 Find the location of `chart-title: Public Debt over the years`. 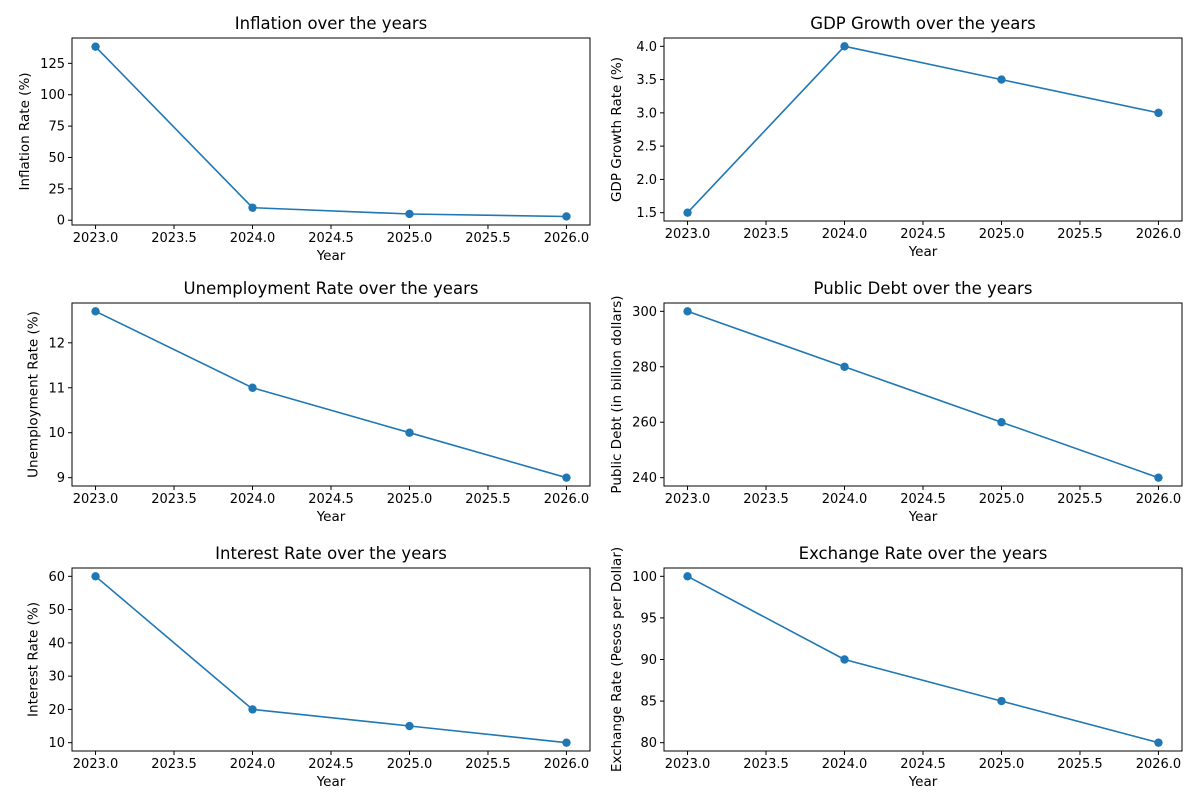

chart-title: Public Debt over the years is located at coordinates (923, 288).